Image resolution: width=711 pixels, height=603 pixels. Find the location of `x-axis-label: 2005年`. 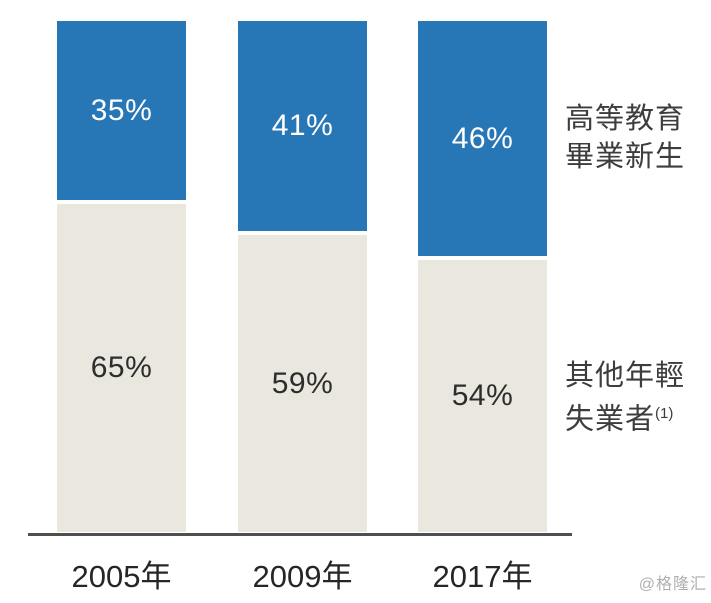

x-axis-label: 2005年 is located at coordinates (121, 576).